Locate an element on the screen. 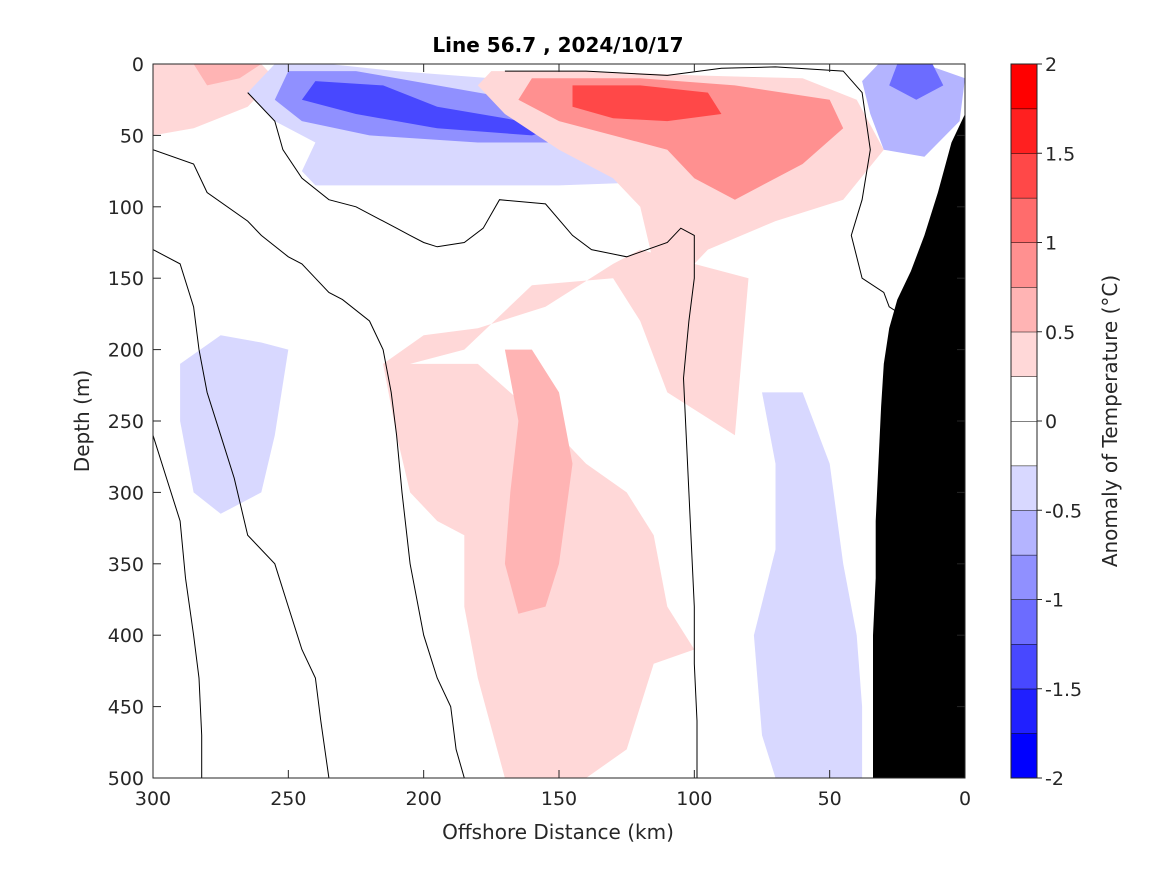 This screenshot has width=1167, height=875. y-tick-label: 500 is located at coordinates (126, 779).